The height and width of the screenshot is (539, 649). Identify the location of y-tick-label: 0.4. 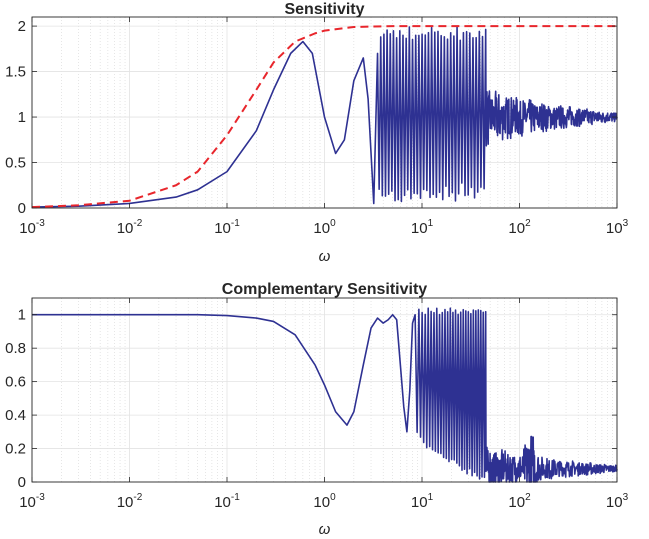
(15, 415).